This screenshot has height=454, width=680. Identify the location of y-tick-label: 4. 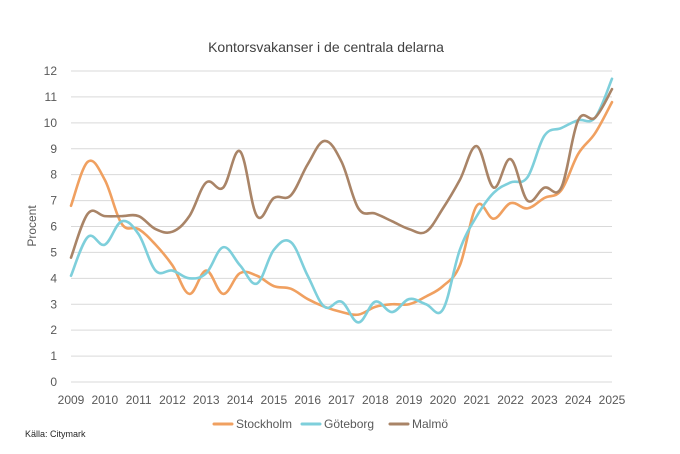
(53, 278).